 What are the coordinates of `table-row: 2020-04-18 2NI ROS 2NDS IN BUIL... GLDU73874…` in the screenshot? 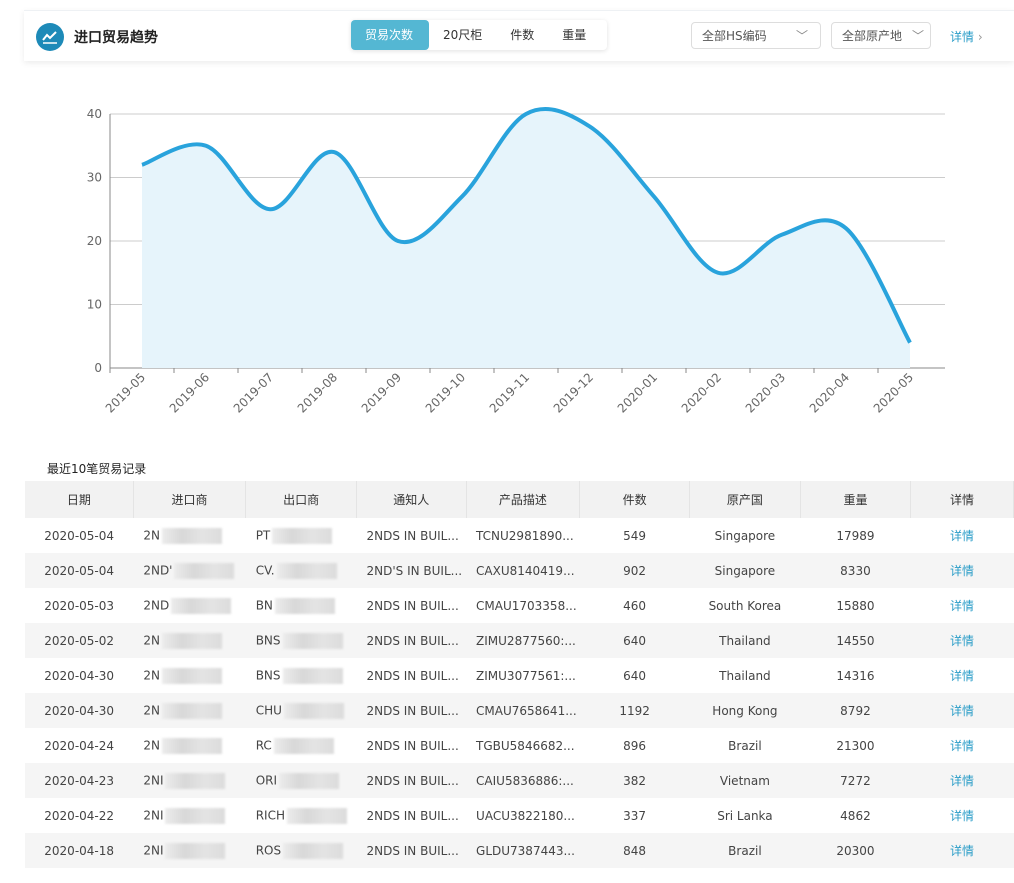 It's located at (519, 850).